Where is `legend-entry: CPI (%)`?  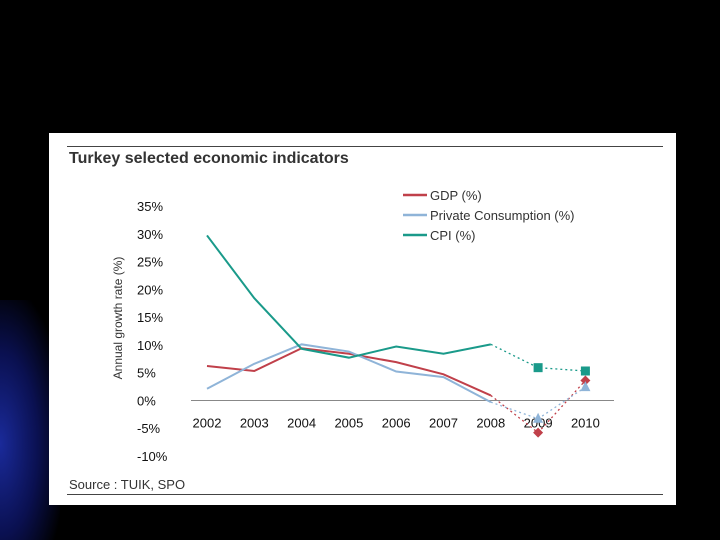
legend-entry: CPI (%) is located at coordinates (453, 235).